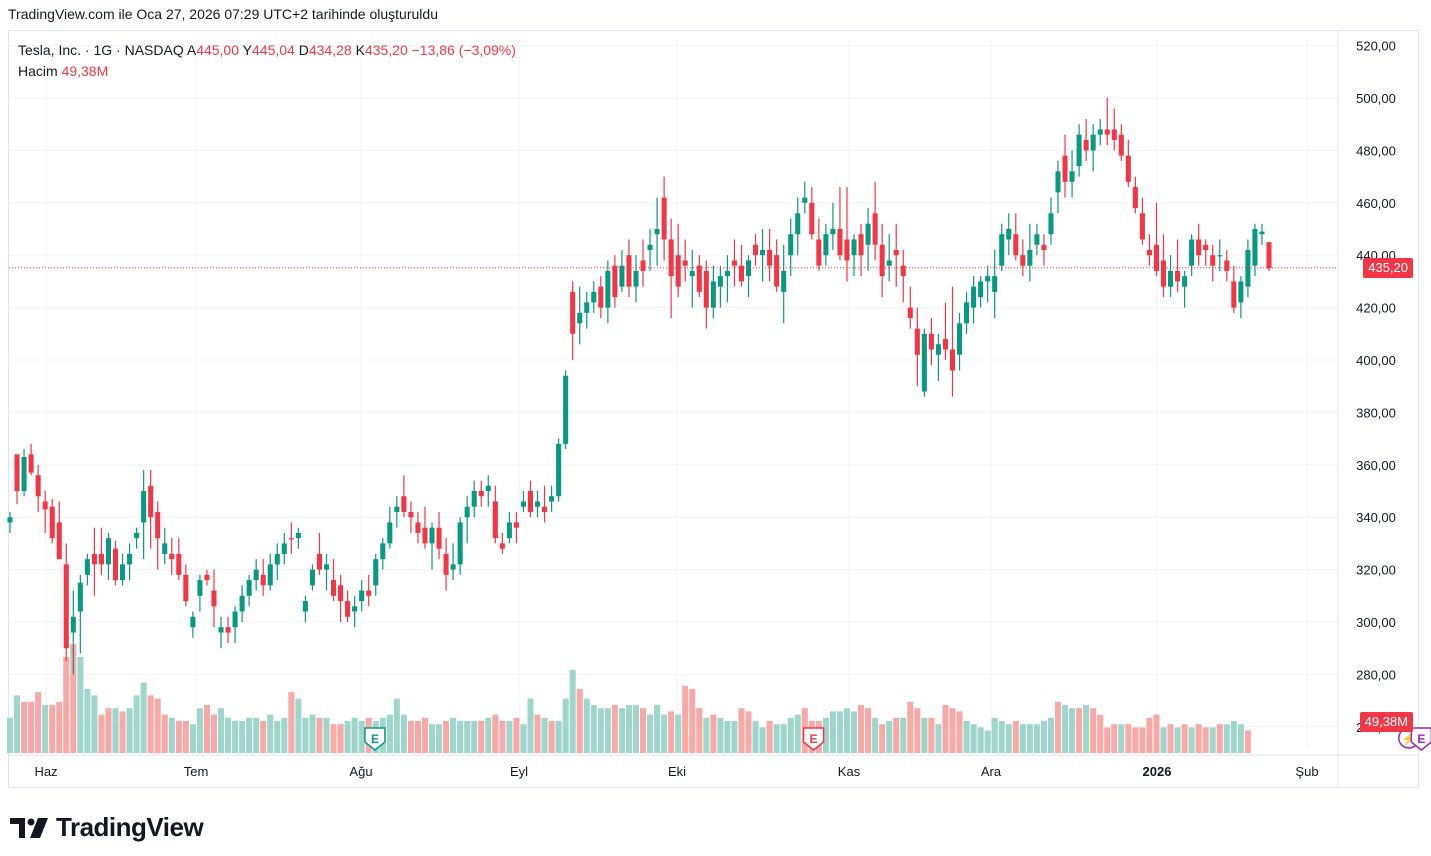  Describe the element at coordinates (196, 771) in the screenshot. I see `x-tick-label: Tem` at that location.